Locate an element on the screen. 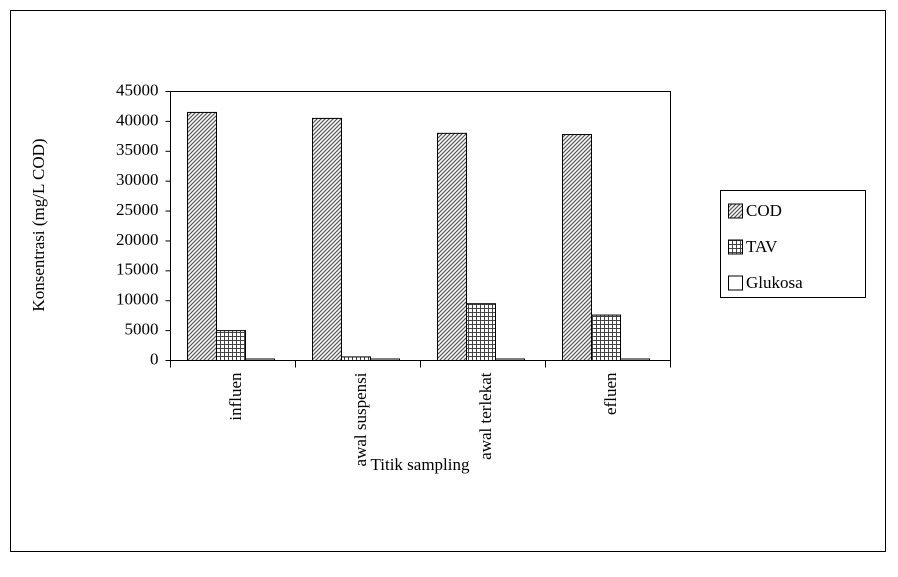 The width and height of the screenshot is (898, 577). legend is located at coordinates (793, 244).